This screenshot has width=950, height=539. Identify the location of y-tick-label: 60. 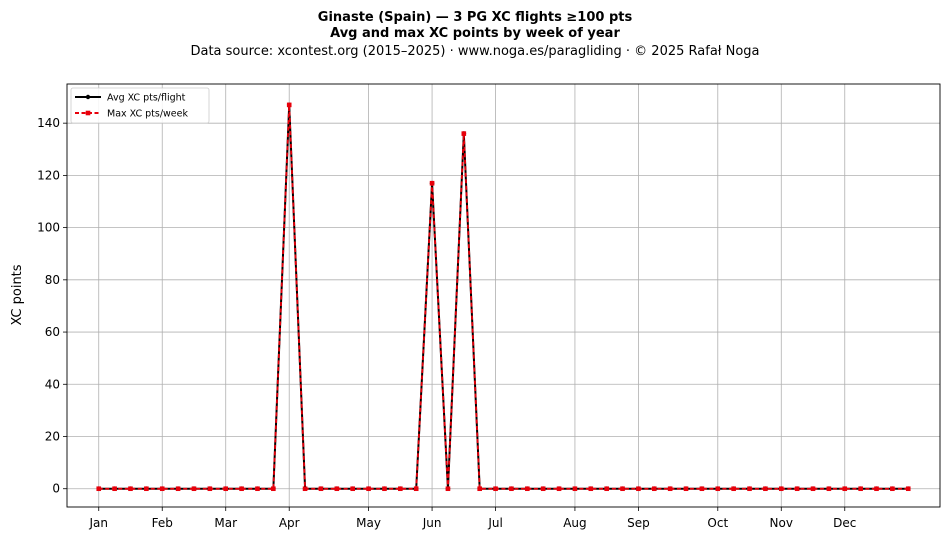
(52, 332).